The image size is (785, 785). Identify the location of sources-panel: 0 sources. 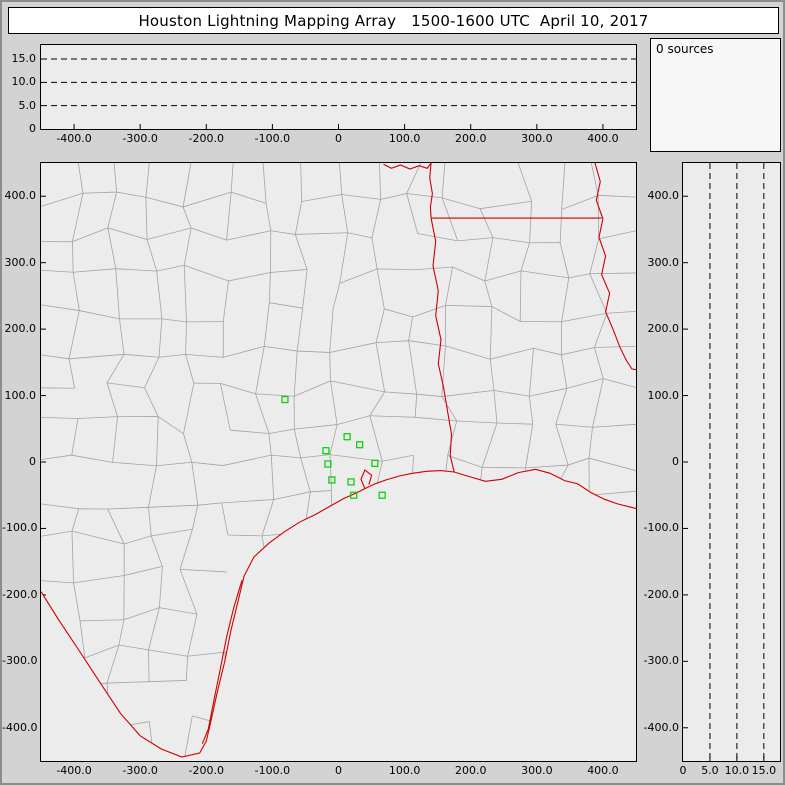
(715, 95).